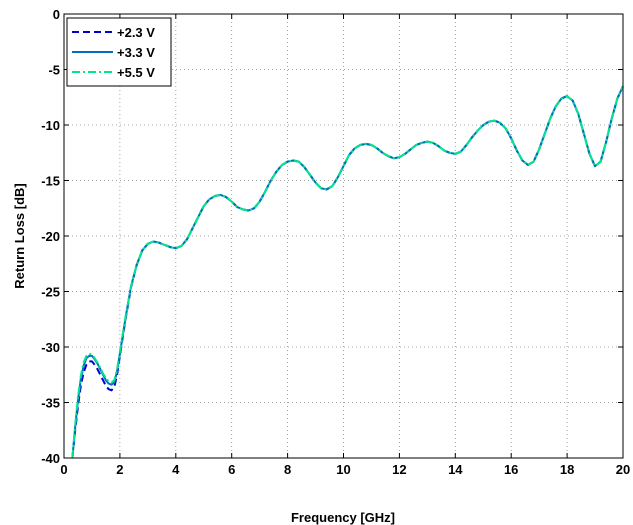 Image resolution: width=633 pixels, height=525 pixels. What do you see at coordinates (176, 469) in the screenshot?
I see `x-tick-label: 4` at bounding box center [176, 469].